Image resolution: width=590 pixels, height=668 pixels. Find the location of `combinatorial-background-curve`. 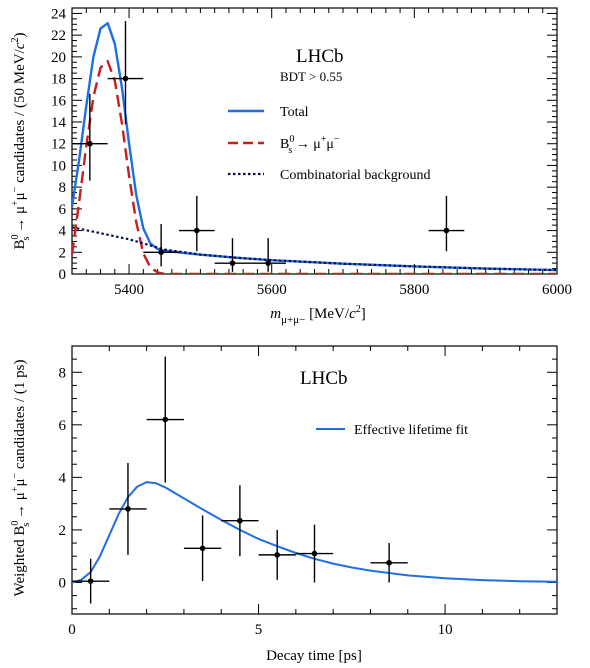

combinatorial-background-curve is located at coordinates (314, 249).